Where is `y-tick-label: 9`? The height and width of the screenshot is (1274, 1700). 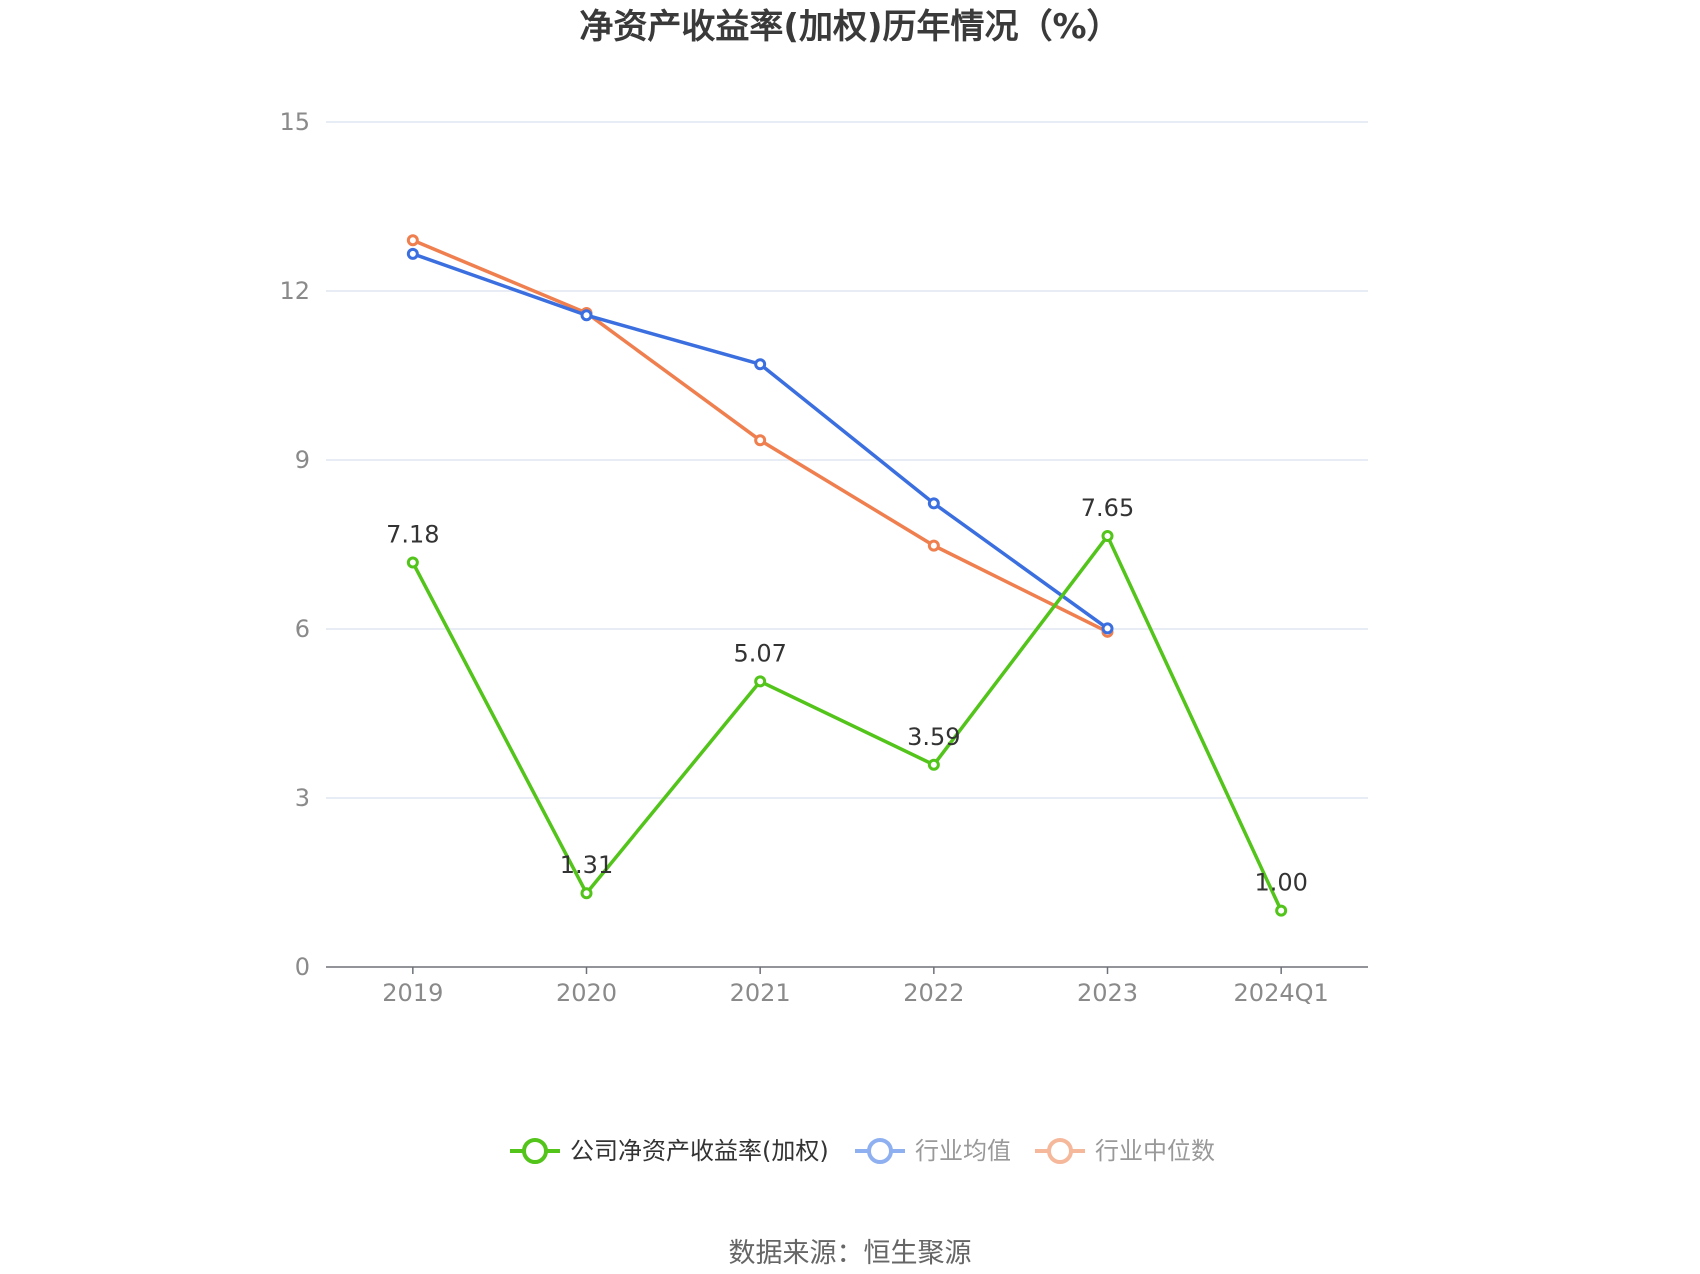 y-tick-label: 9 is located at coordinates (302, 460).